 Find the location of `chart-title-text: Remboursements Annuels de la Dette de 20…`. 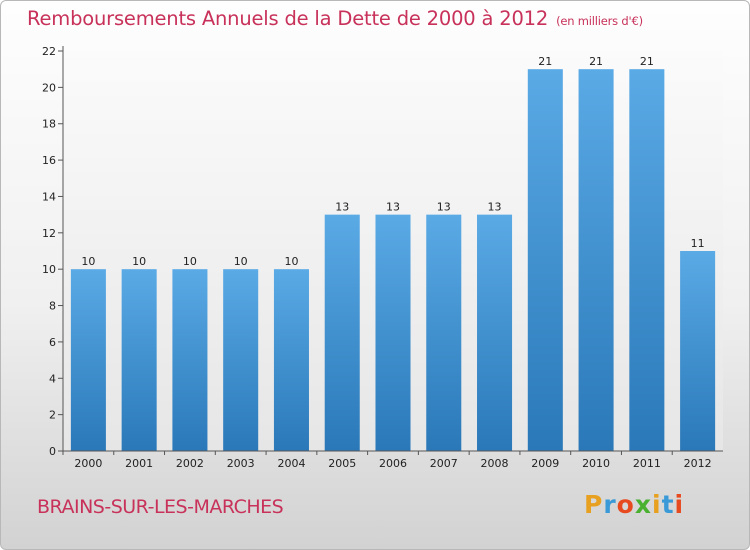

chart-title-text: Remboursements Annuels de la Dette de 20… is located at coordinates (288, 18).